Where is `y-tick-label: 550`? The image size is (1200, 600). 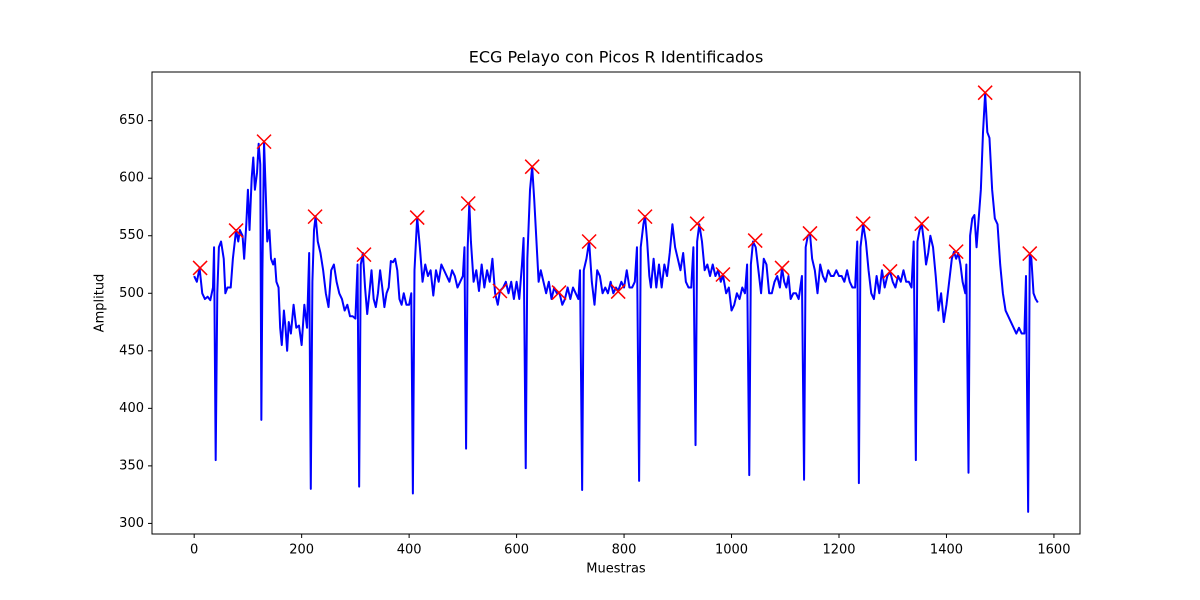
y-tick-label: 550 is located at coordinates (131, 235).